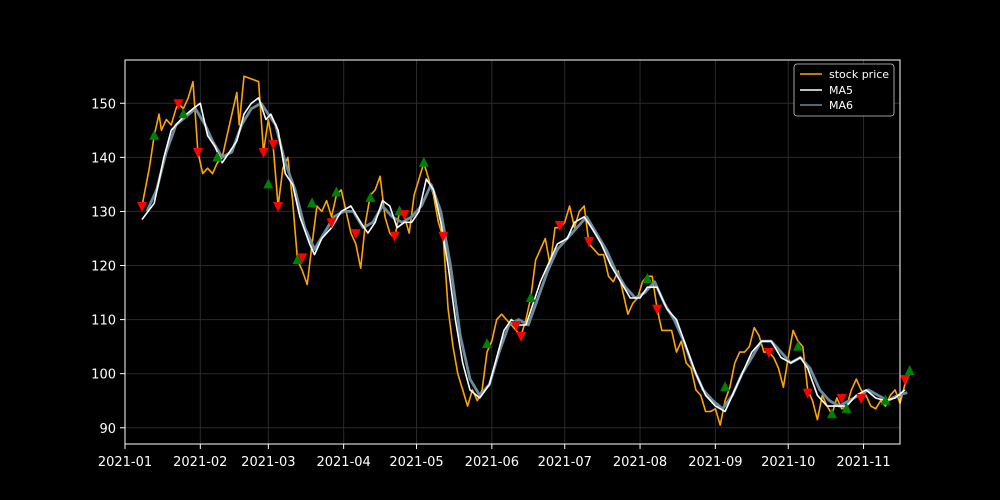 The height and width of the screenshot is (500, 1000). Describe the element at coordinates (107, 429) in the screenshot. I see `y-tick-label: 90` at that location.